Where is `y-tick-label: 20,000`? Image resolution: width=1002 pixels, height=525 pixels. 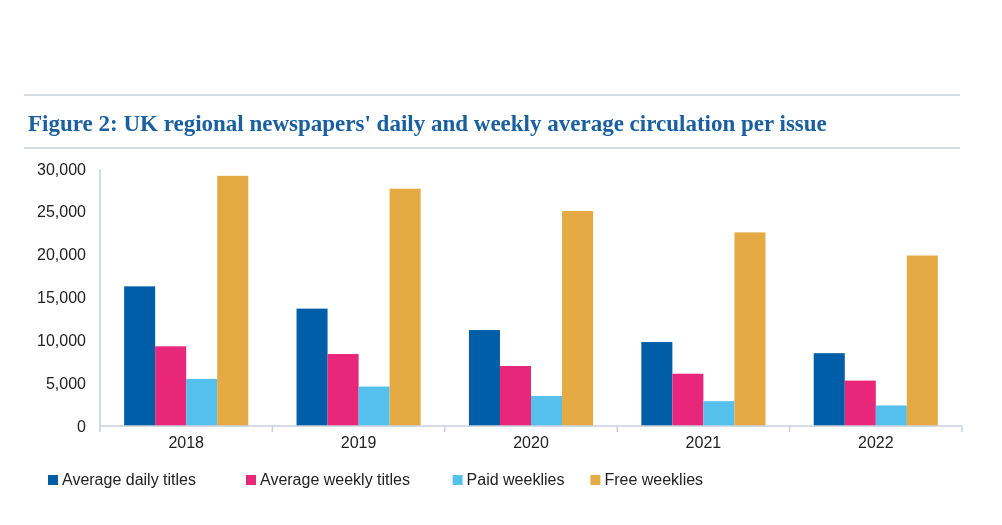
y-tick-label: 20,000 is located at coordinates (62, 255).